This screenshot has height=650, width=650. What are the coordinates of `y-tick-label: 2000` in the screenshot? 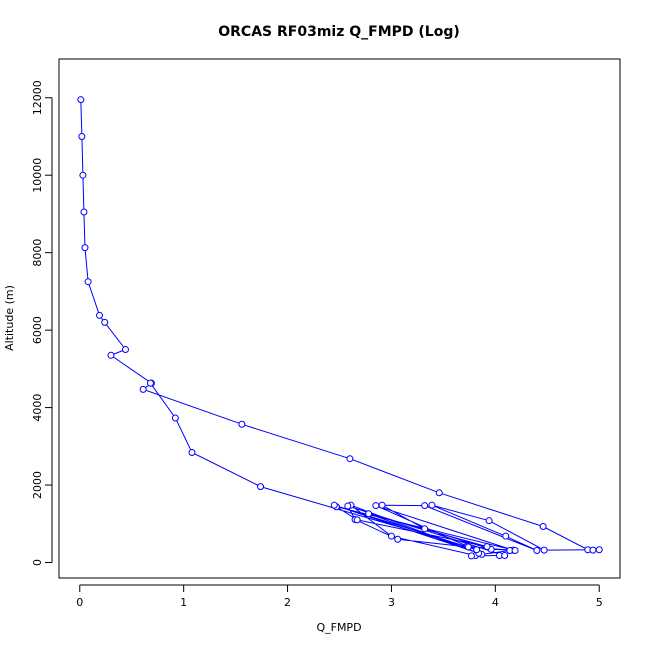 It's located at (37, 485).